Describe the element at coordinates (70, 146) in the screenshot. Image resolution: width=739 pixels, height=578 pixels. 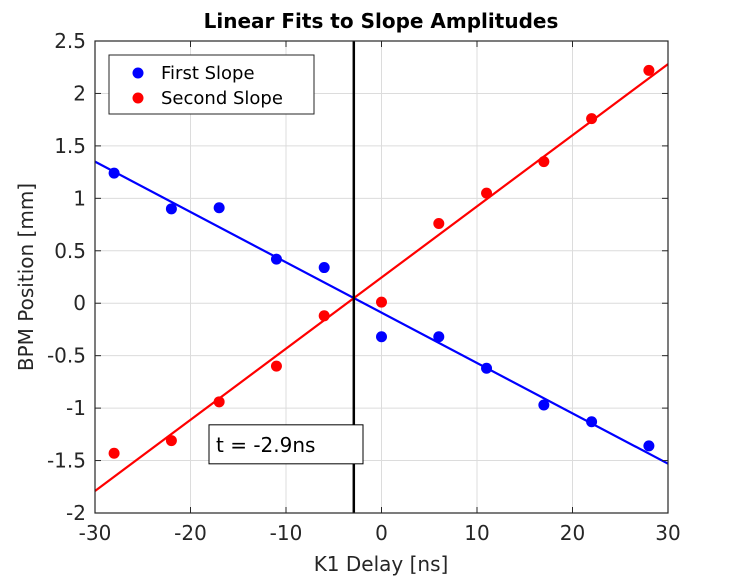
I see `y-tick-label: 1.5` at that location.